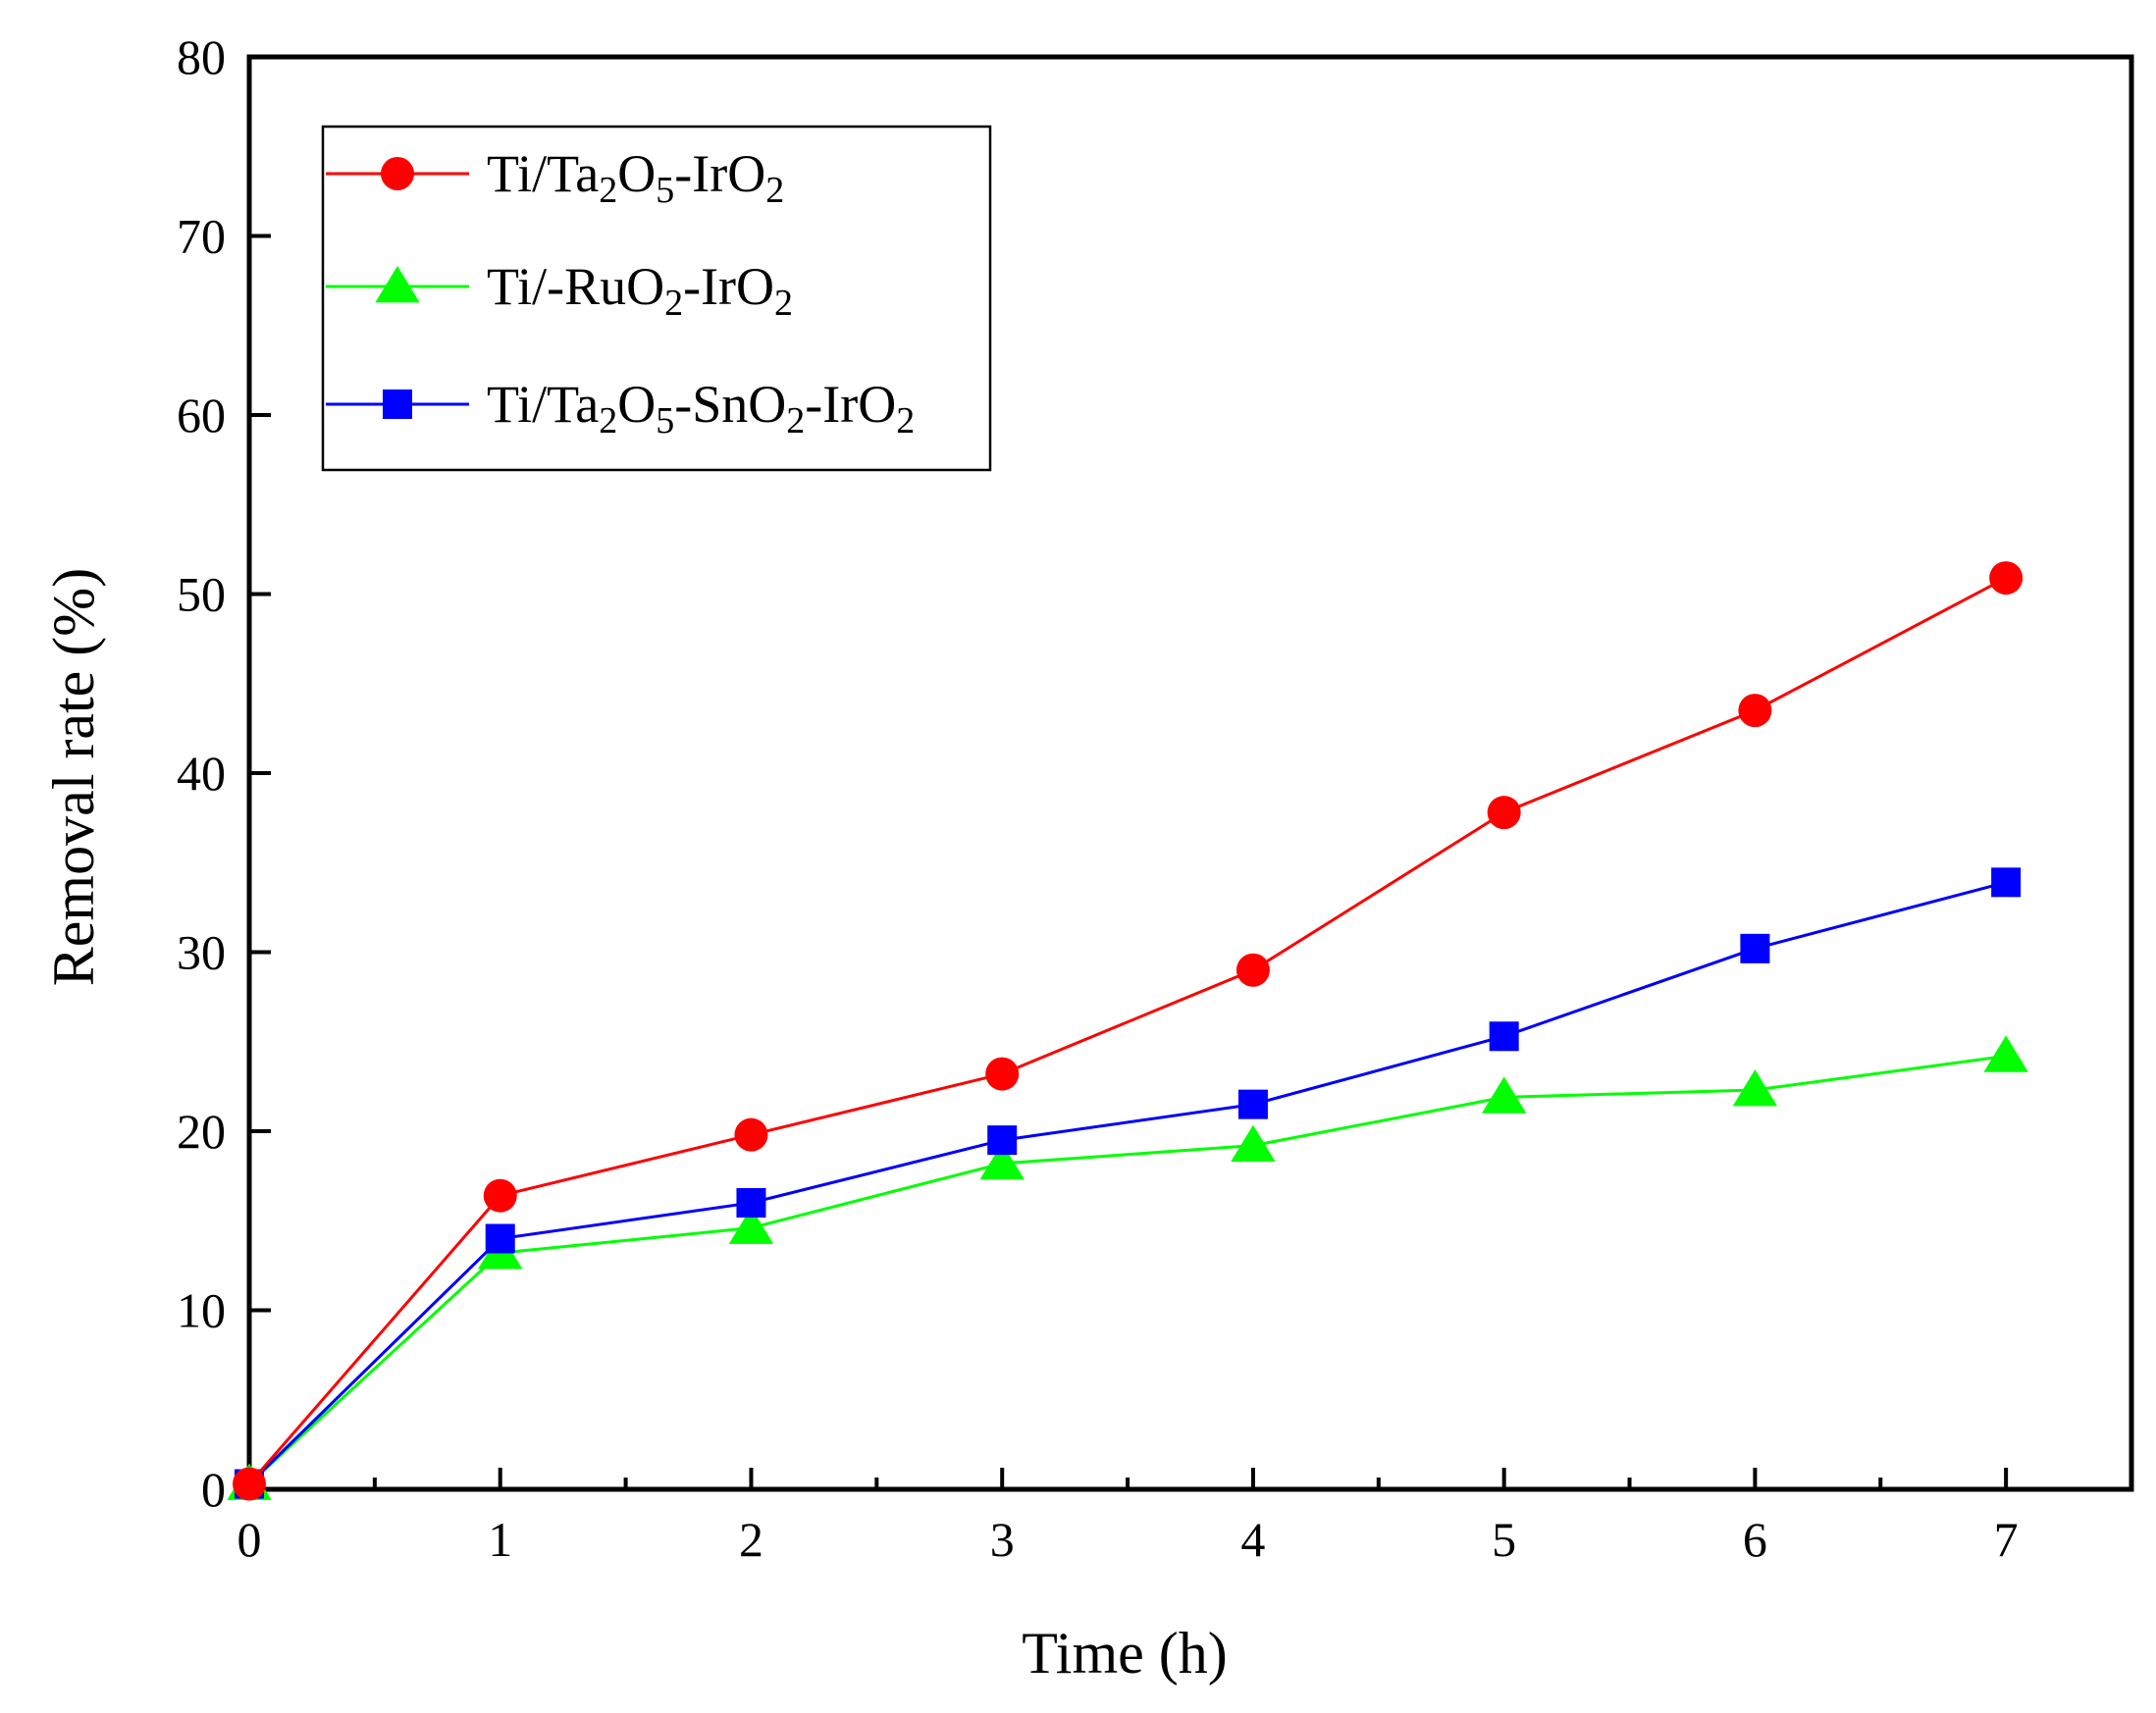  What do you see at coordinates (635, 178) in the screenshot?
I see `legend-label: Ti/Ta2O5-IrO2` at bounding box center [635, 178].